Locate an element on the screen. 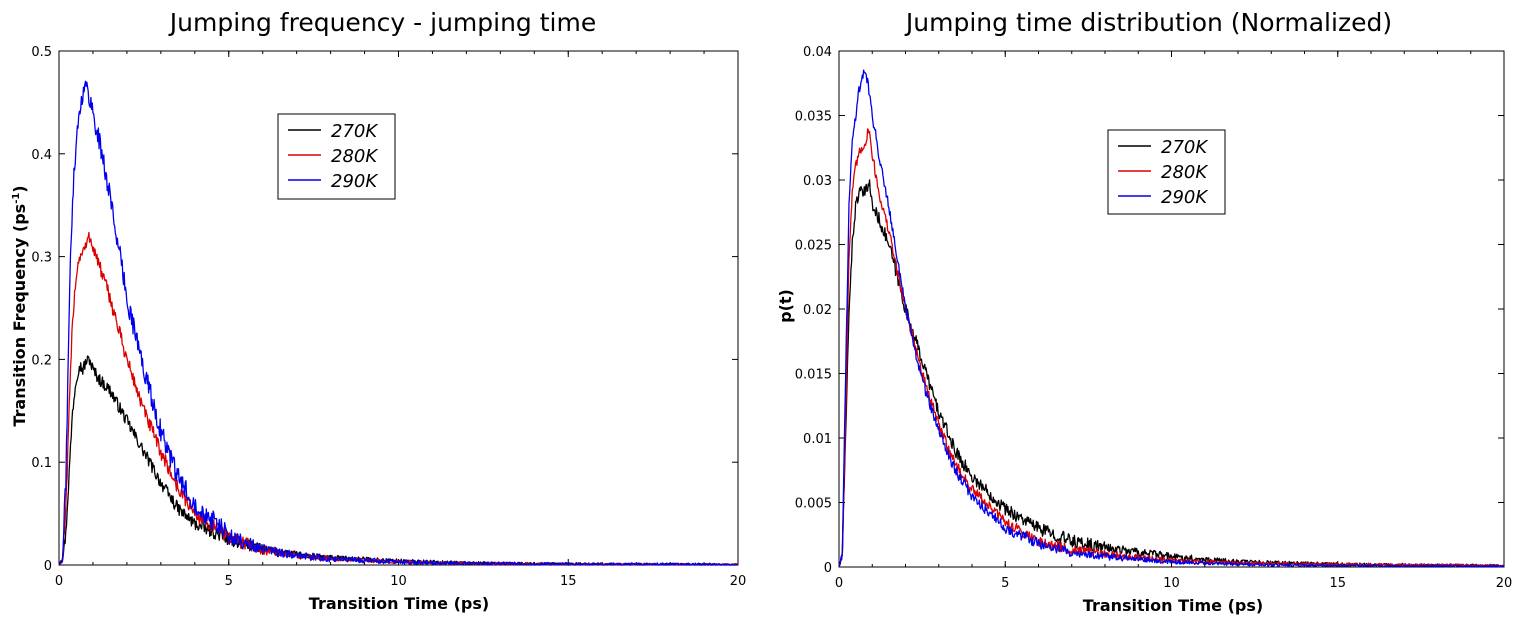 This screenshot has height=628, width=1537. y-axis-label: Transition Frequency (ps-1) is located at coordinates (19, 305).